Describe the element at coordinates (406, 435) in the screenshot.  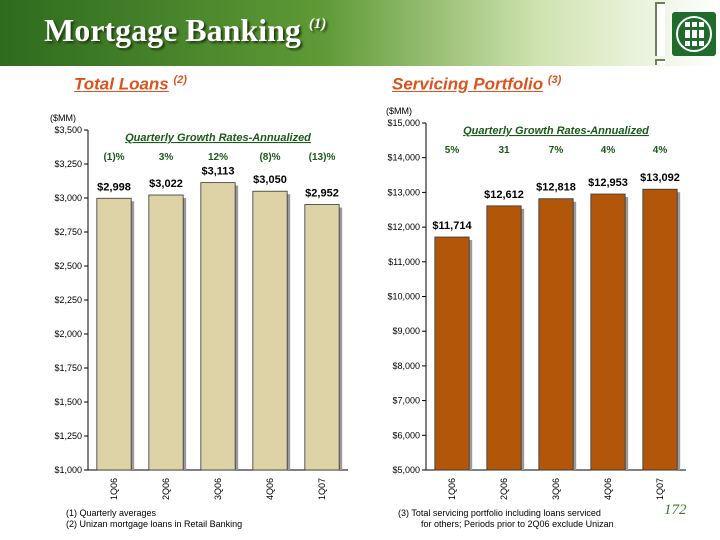
I see `servicing-y-tick-label: $6,000` at that location.